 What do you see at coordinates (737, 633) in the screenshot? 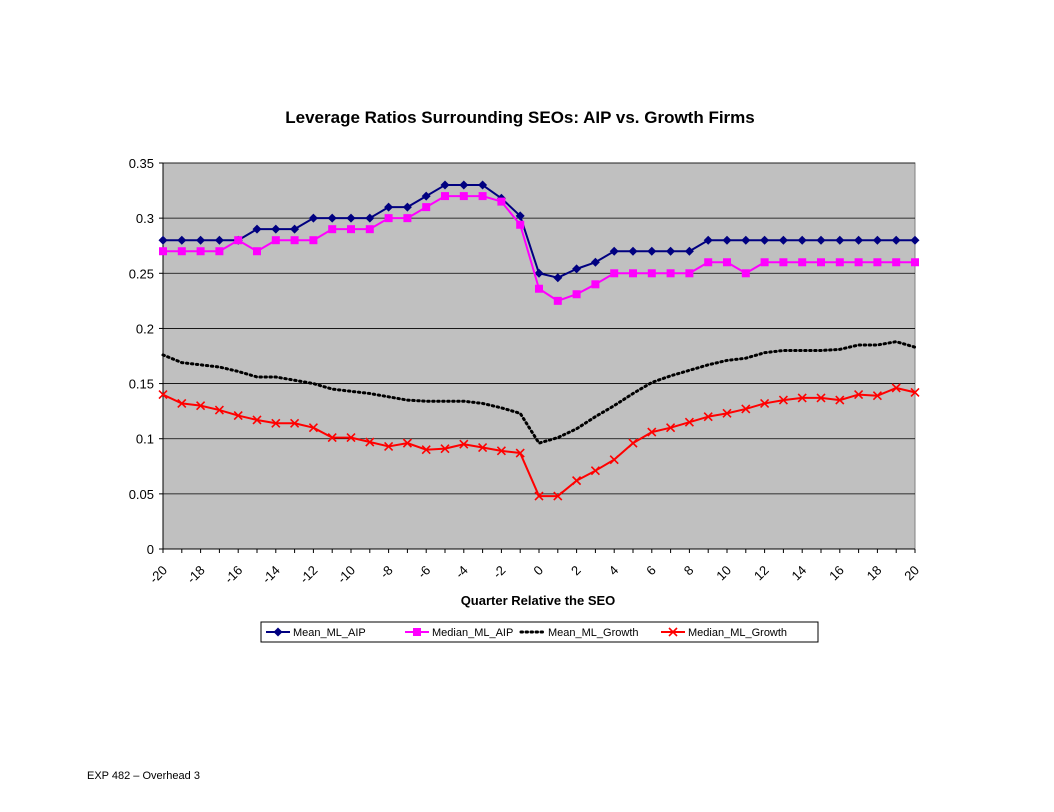
I see `legend-label: Median_ML_Growth` at bounding box center [737, 633].